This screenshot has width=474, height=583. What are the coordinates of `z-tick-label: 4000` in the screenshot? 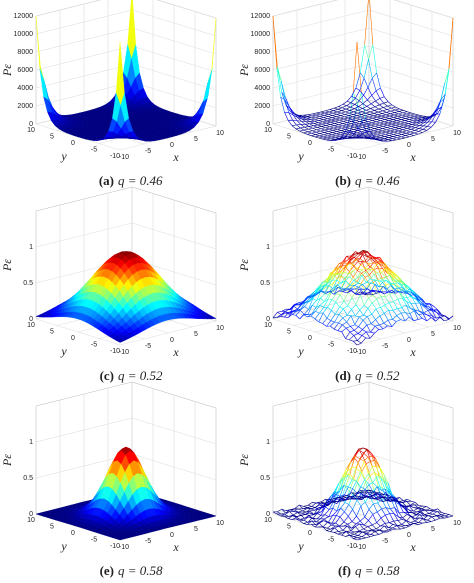 It's located at (262, 88).